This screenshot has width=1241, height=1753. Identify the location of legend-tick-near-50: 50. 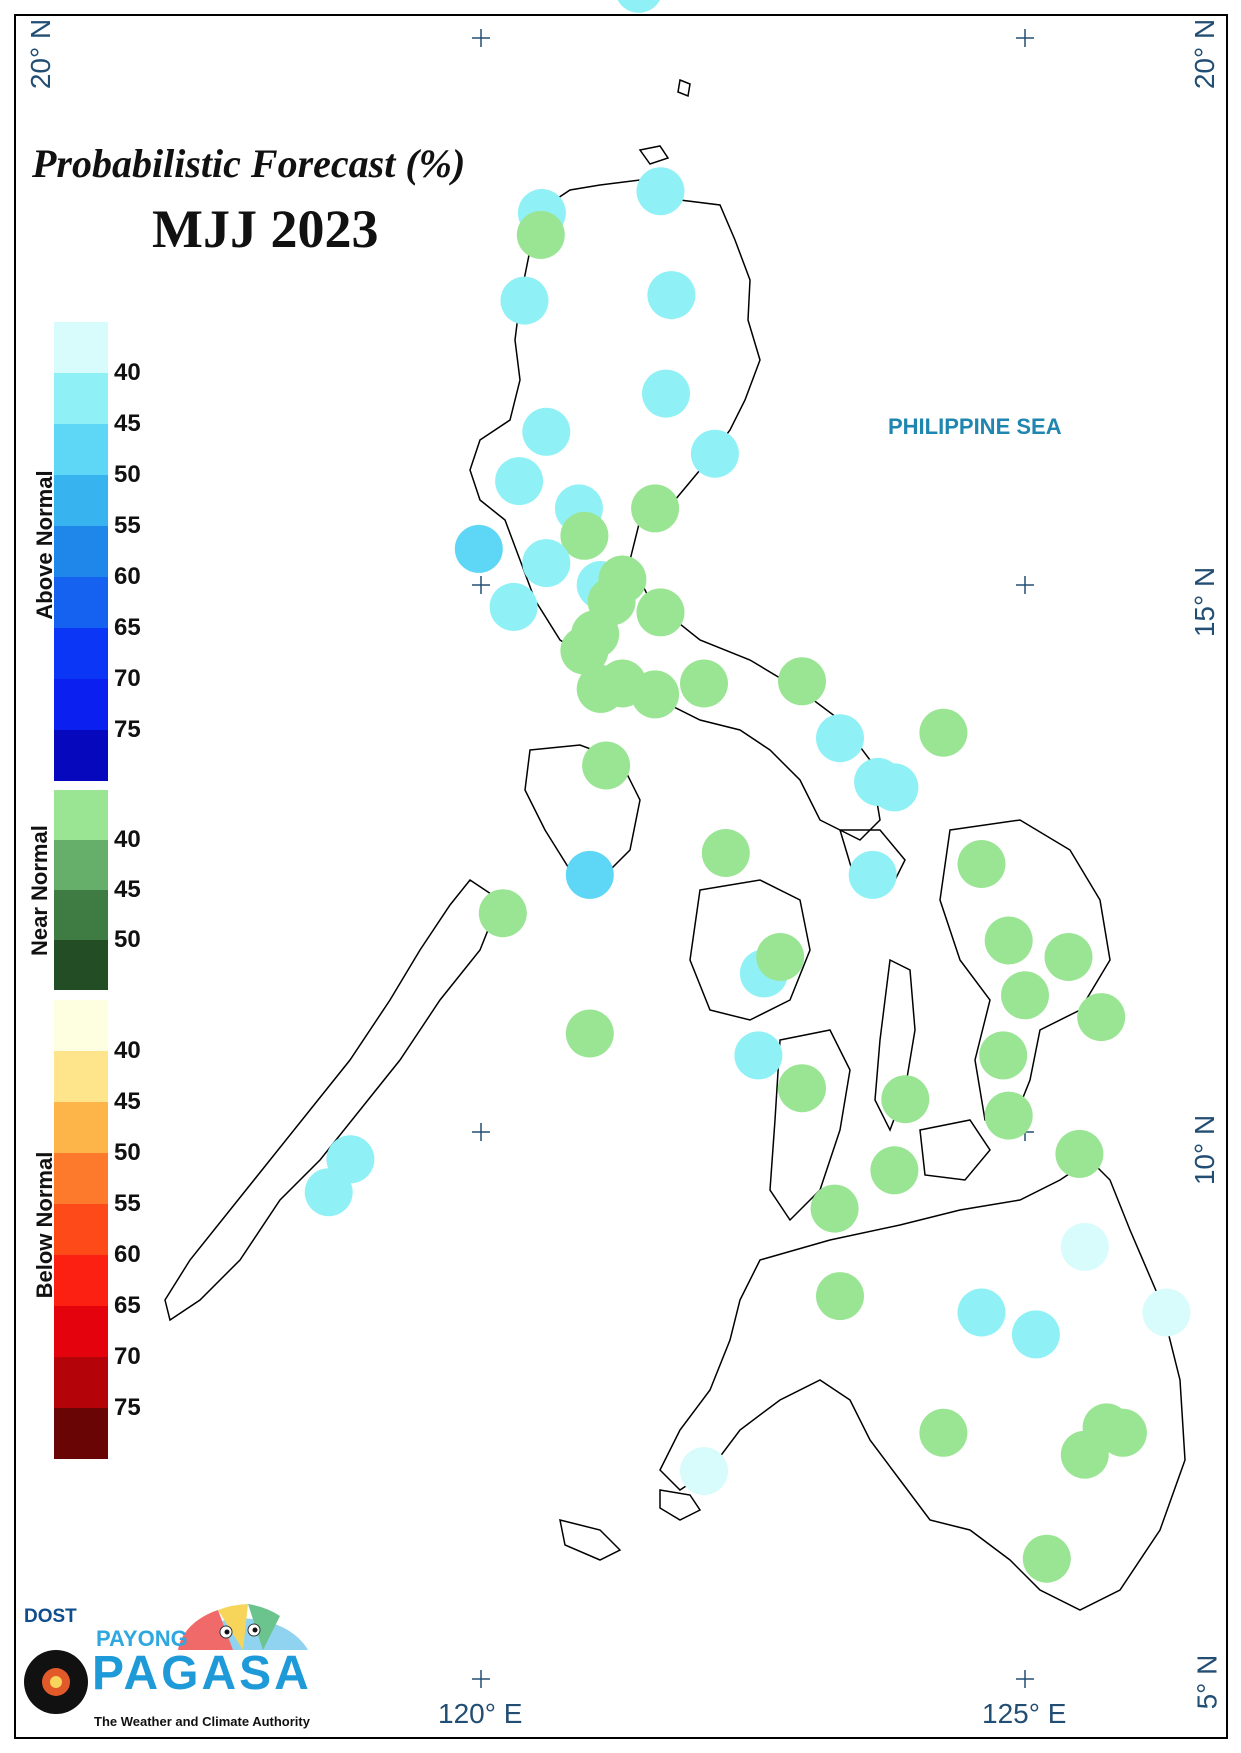
(127, 939).